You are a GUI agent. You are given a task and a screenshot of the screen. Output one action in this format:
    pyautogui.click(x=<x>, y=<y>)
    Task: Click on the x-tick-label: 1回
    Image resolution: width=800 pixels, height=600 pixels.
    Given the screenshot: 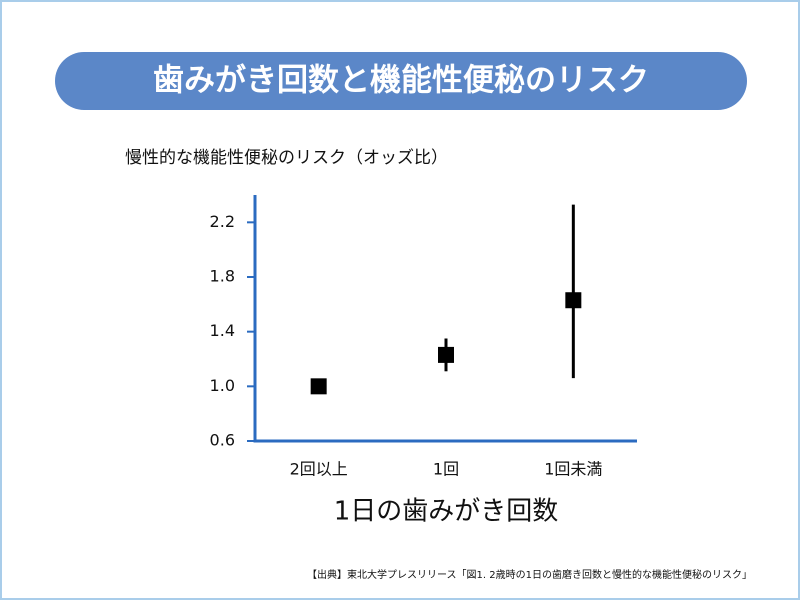 What is the action you would take?
    pyautogui.click(x=446, y=469)
    